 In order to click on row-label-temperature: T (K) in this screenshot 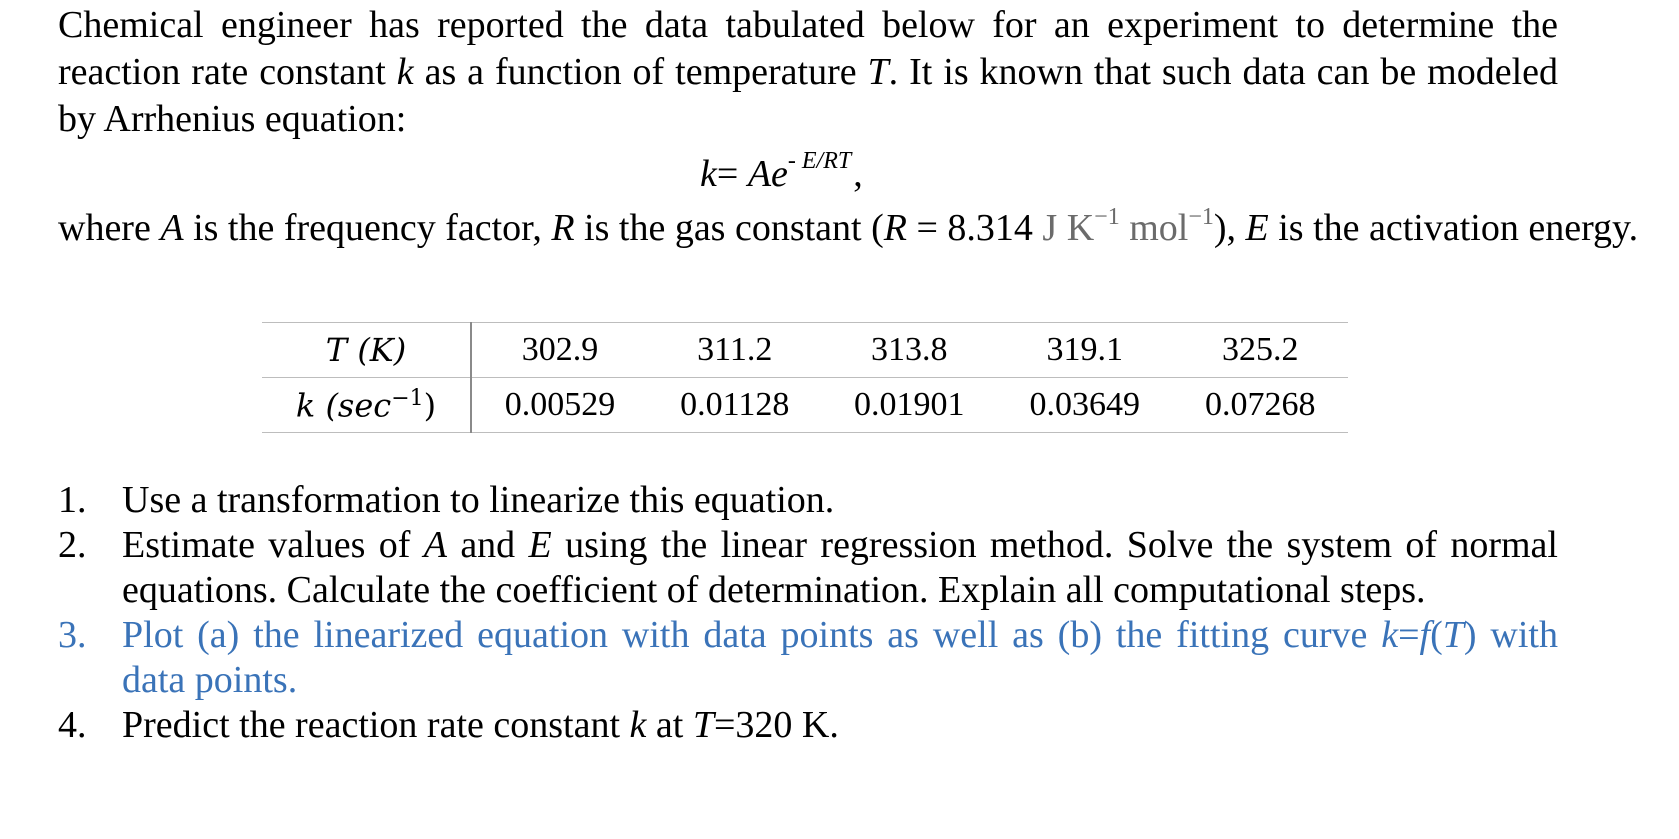, I will do `click(367, 350)`.